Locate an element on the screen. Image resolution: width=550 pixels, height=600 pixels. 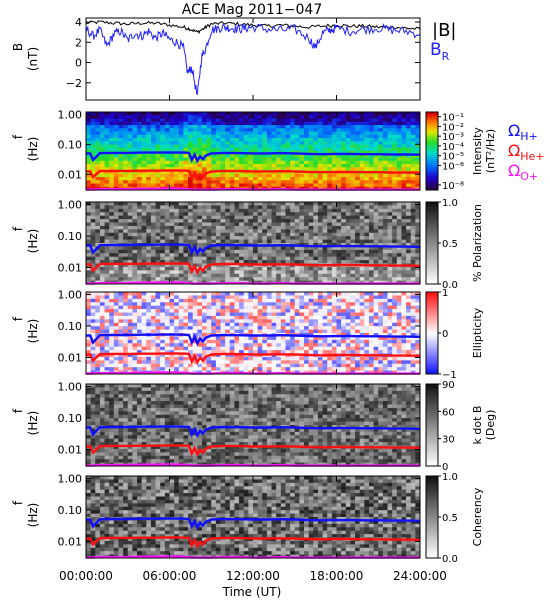
panel2-colorbar-cell is located at coordinates (432, 221).